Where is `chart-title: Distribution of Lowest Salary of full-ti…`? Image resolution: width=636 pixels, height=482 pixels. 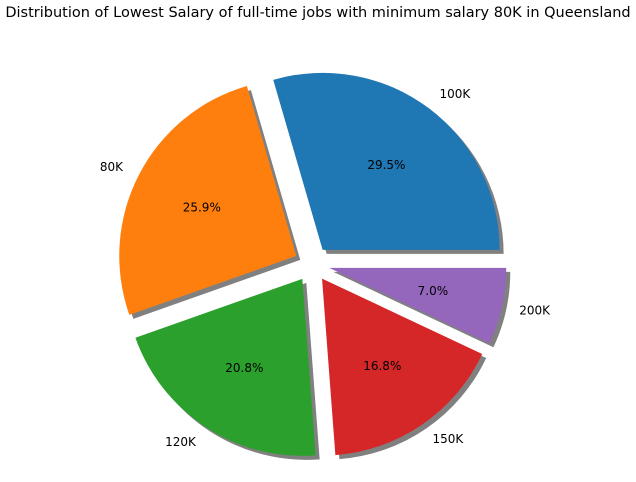 chart-title: Distribution of Lowest Salary of full-ti… is located at coordinates (318, 13).